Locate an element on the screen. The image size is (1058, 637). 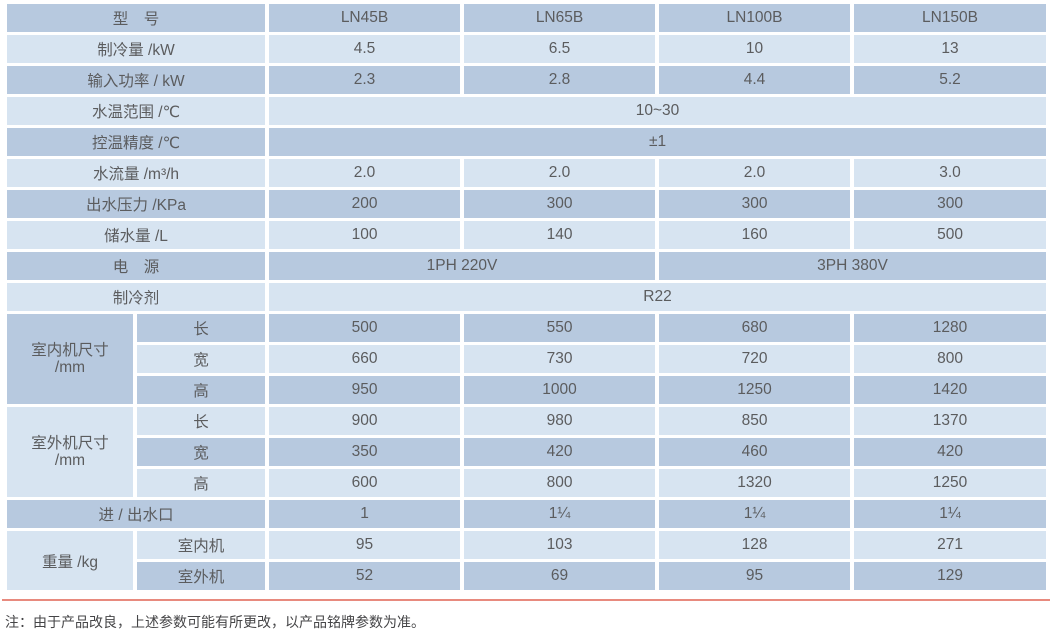
table-row-cooling-capacity: 制冷量 /kW 4.5 6.5 10 13 is located at coordinates (527, 49).